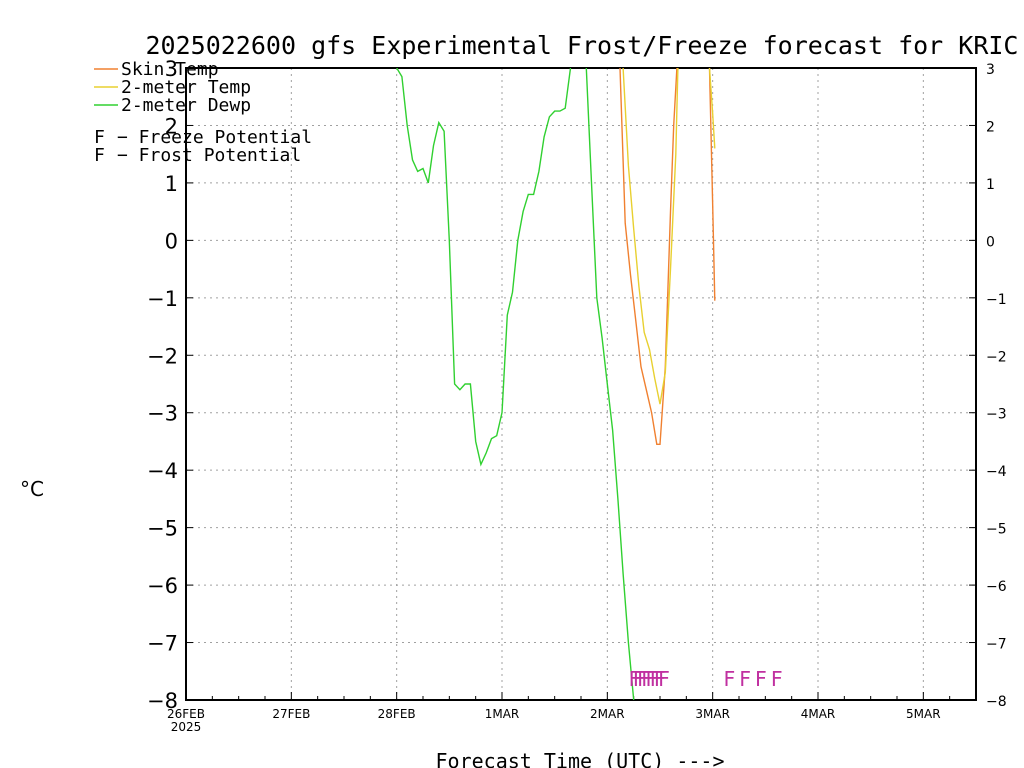 The width and height of the screenshot is (1024, 768). I want to click on x-tick-label: 3MAR, so click(712, 714).